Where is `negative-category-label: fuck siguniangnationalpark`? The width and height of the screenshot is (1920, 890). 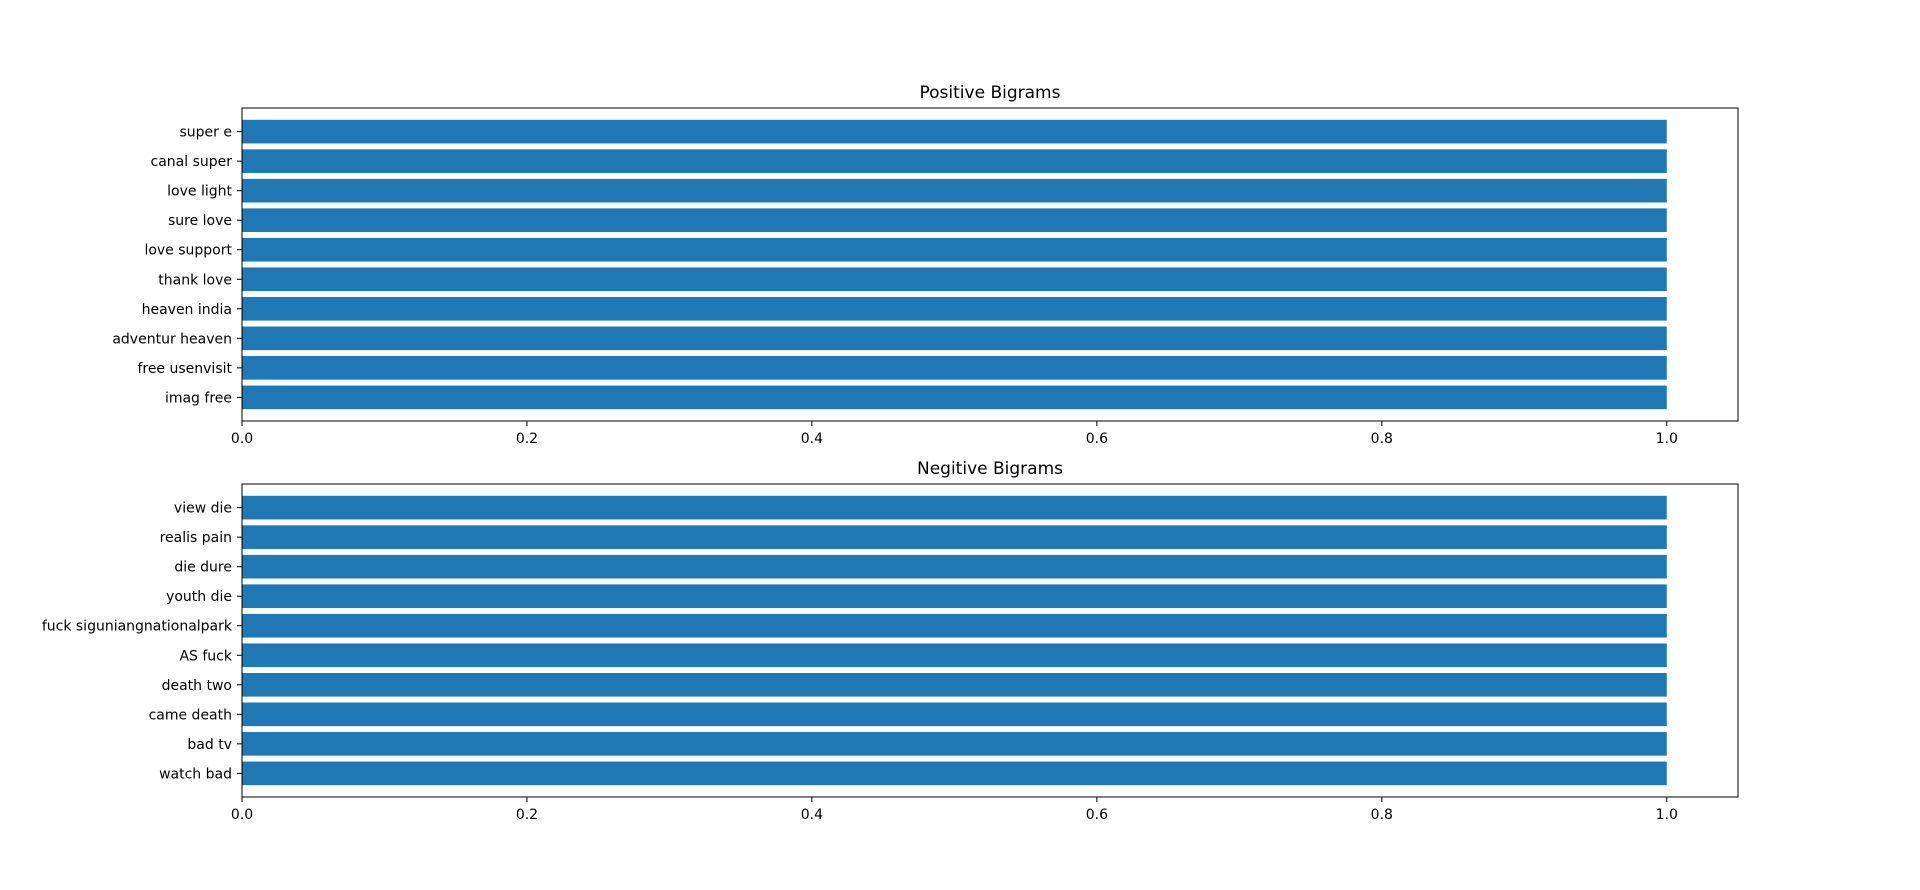
negative-category-label: fuck siguniangnationalpark is located at coordinates (137, 627).